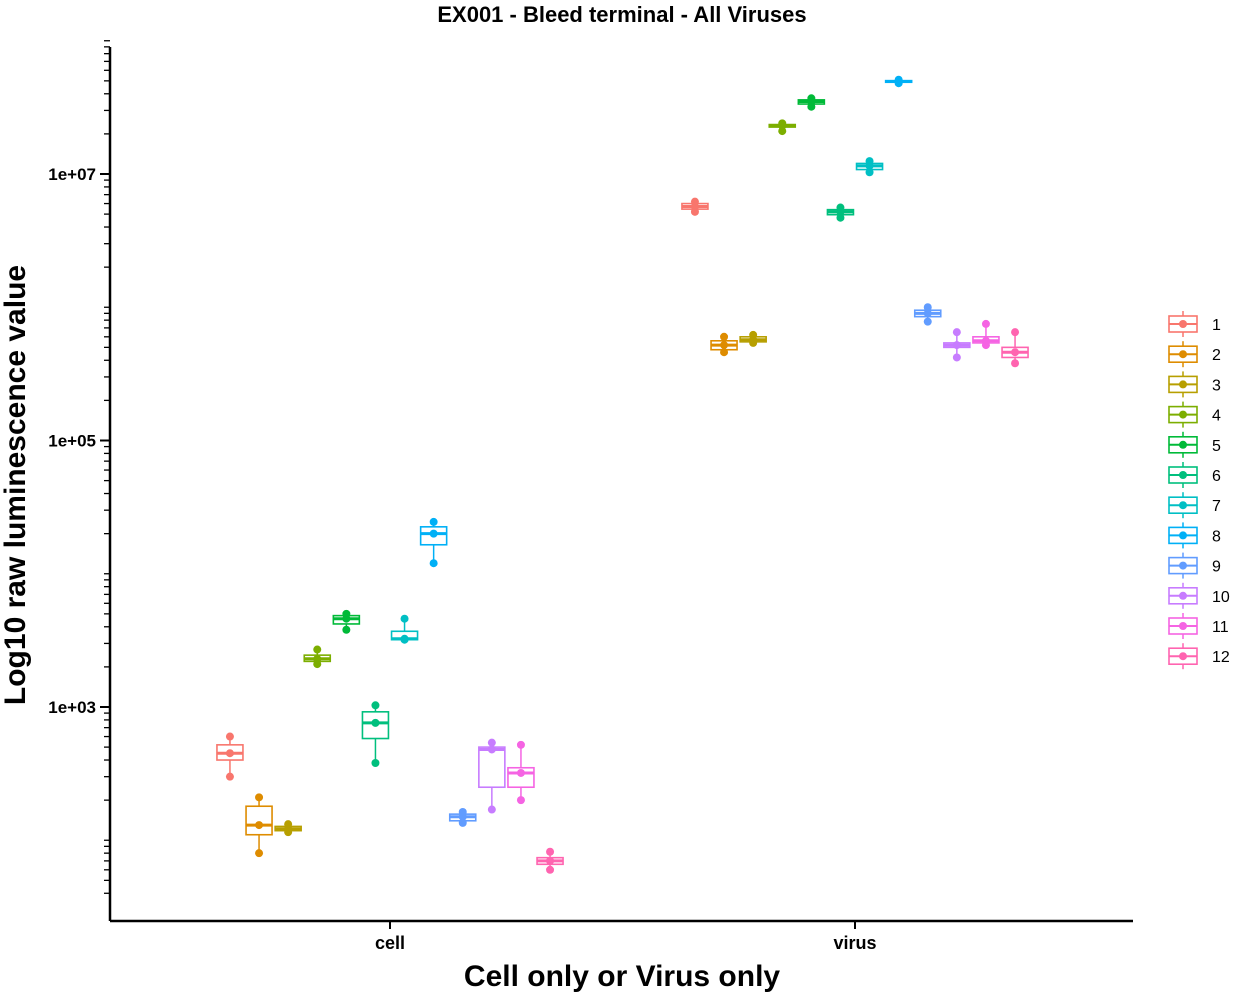 The image size is (1238, 994). I want to click on y-axis-title: Log10 raw luminescence value, so click(16, 485).